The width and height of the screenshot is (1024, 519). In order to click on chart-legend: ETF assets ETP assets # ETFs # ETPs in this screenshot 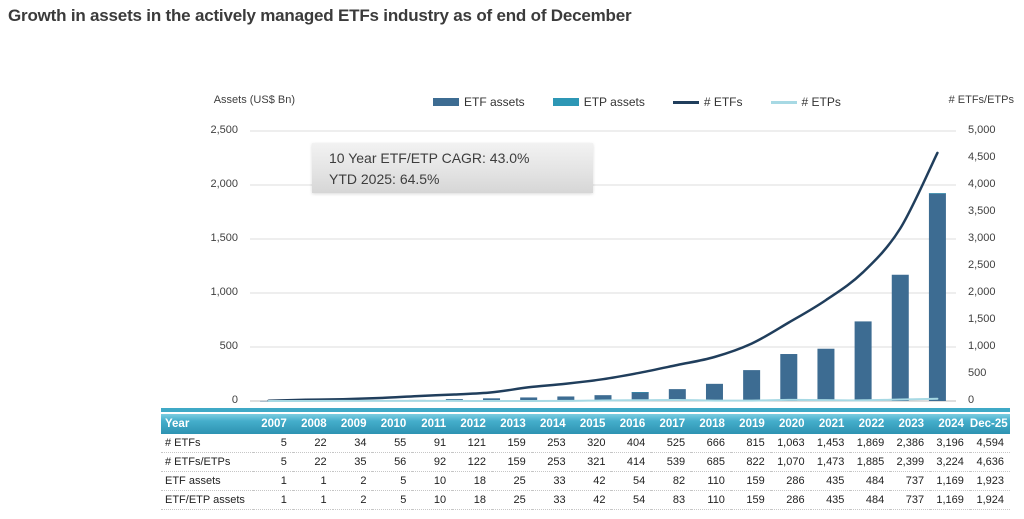, I will do `click(637, 102)`.